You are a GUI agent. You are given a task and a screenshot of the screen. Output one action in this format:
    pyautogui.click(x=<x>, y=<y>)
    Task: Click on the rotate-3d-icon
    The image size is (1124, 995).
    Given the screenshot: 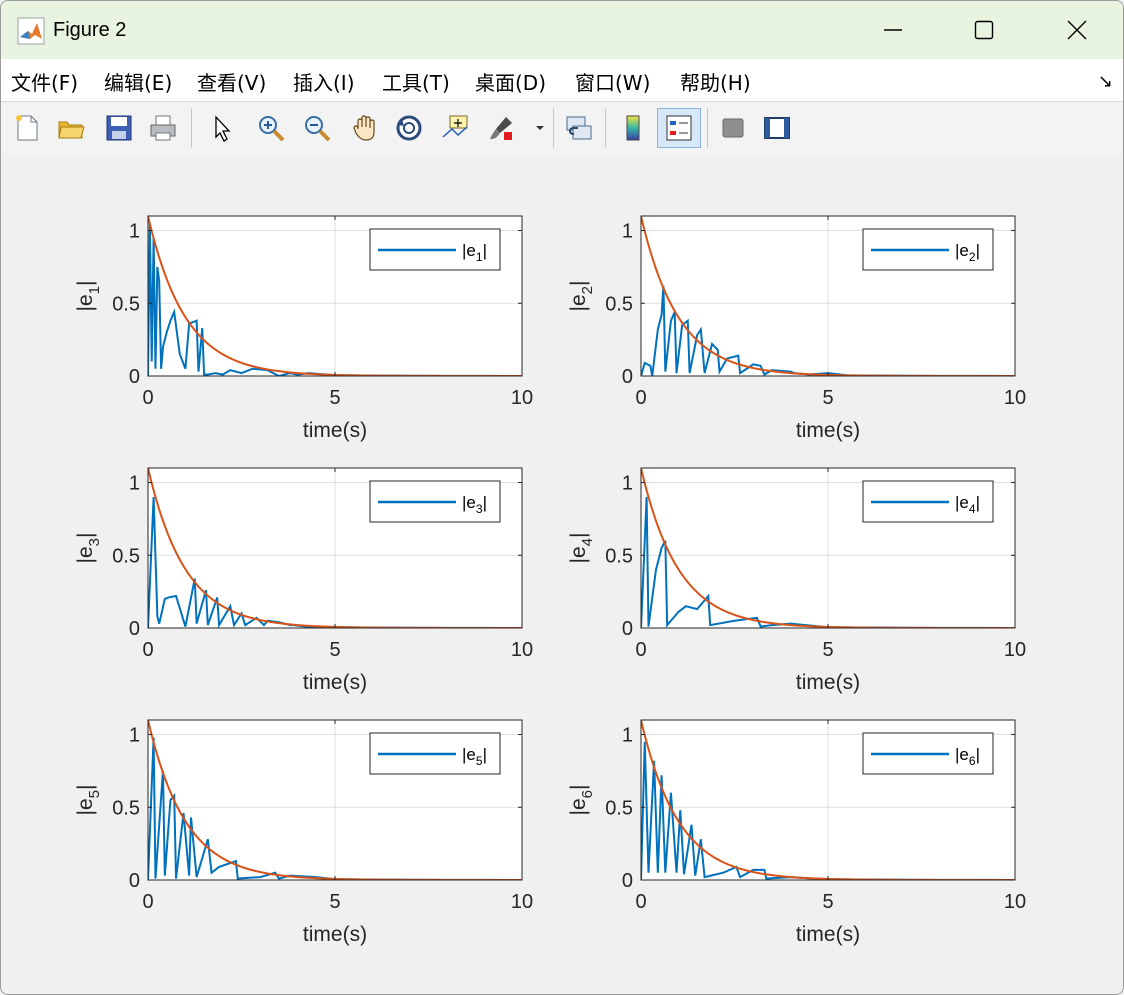 What is the action you would take?
    pyautogui.click(x=409, y=128)
    